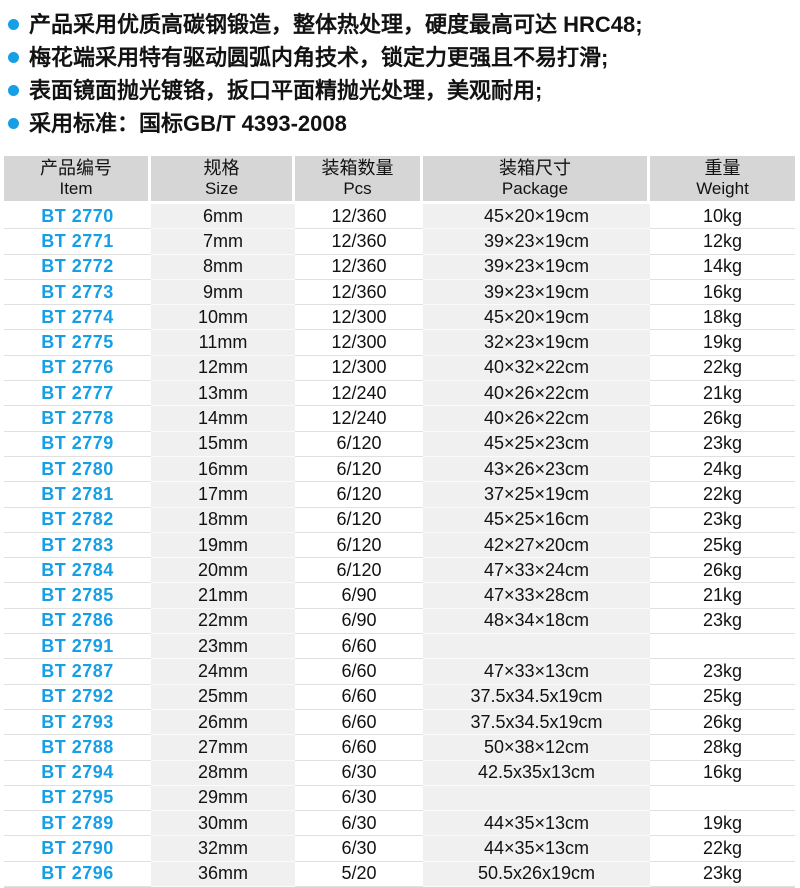  I want to click on column-header-size-zh: 规格, so click(221, 168).